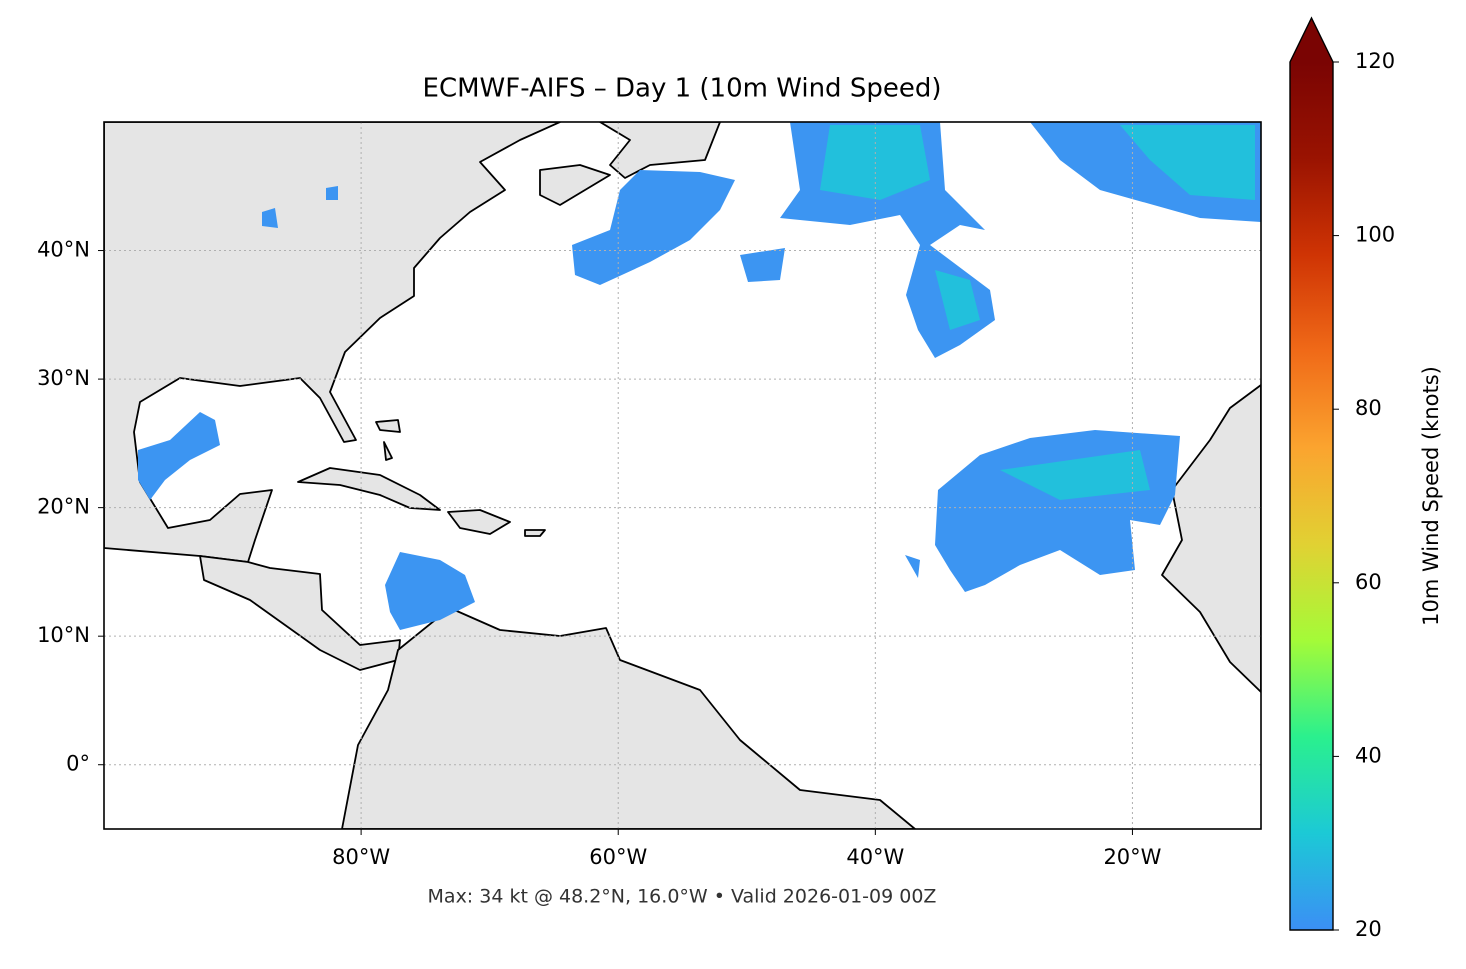  I want to click on x-tick-label: 80°W, so click(361, 857).